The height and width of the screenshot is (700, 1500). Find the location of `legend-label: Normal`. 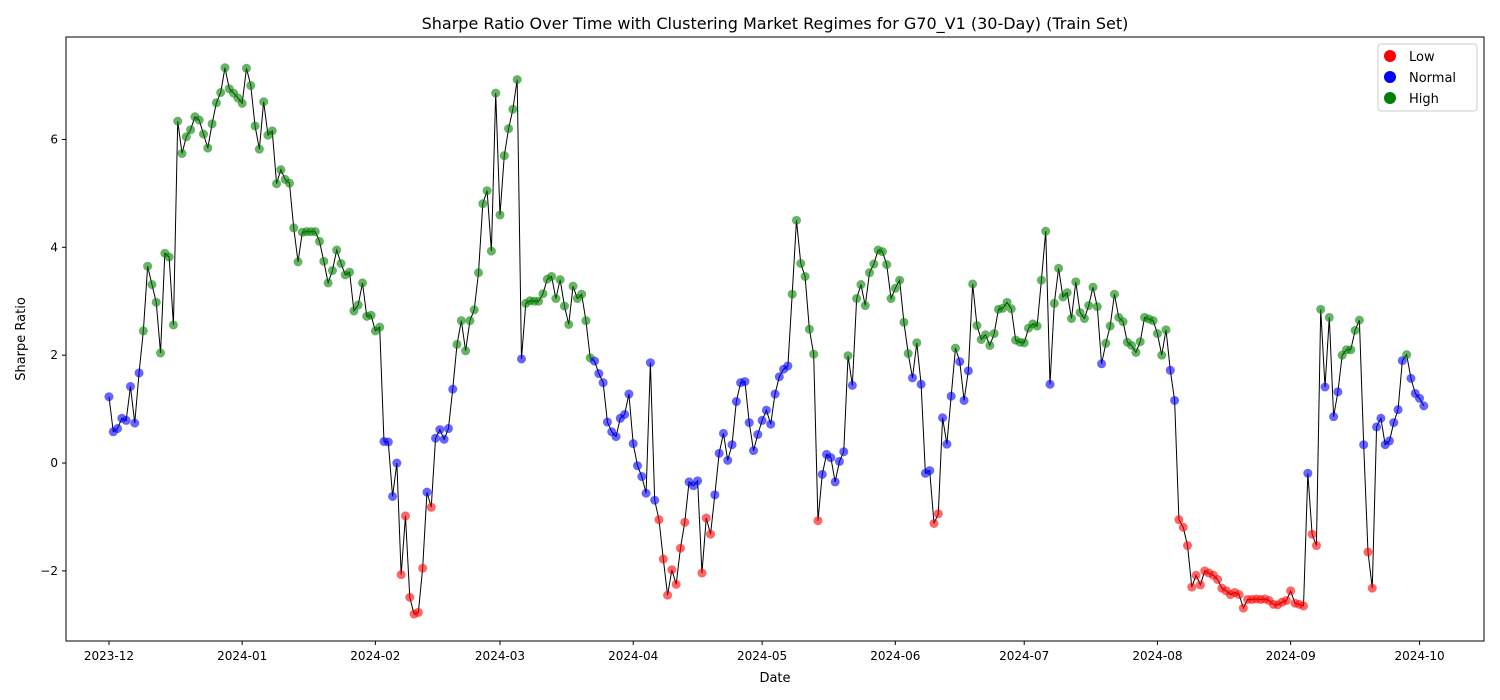

legend-label: Normal is located at coordinates (1432, 78).